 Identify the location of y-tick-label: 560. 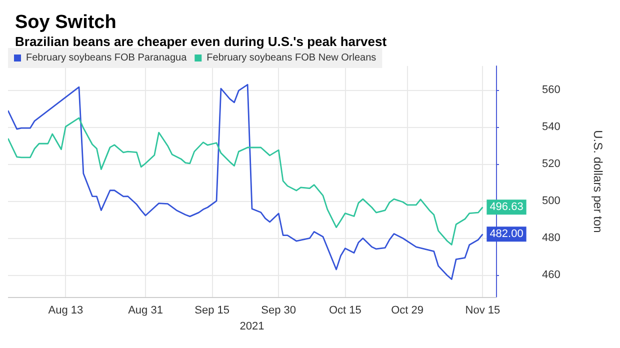
(551, 90).